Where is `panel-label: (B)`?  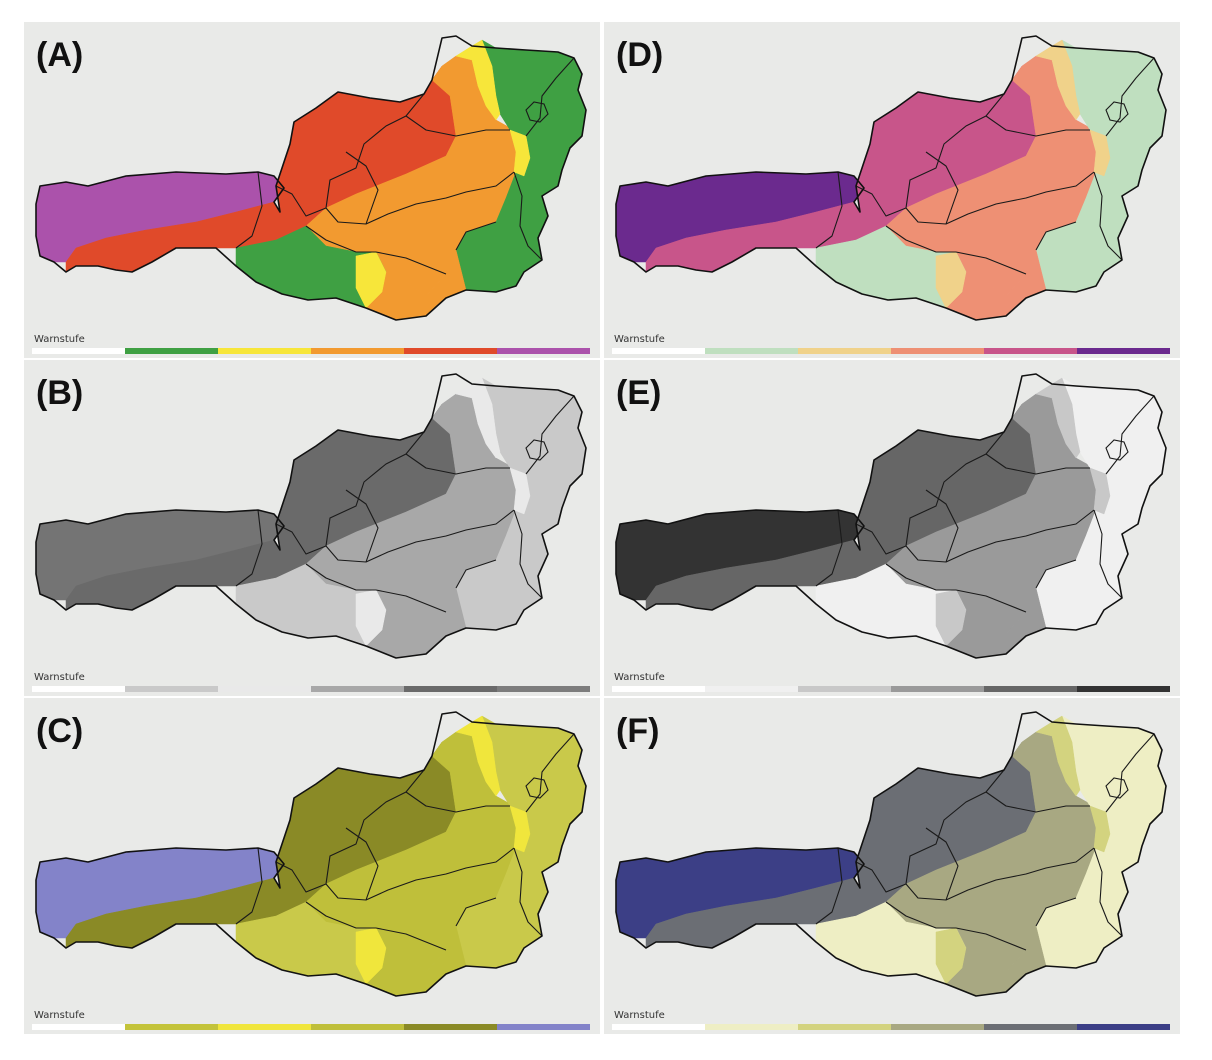 panel-label: (B) is located at coordinates (60, 393).